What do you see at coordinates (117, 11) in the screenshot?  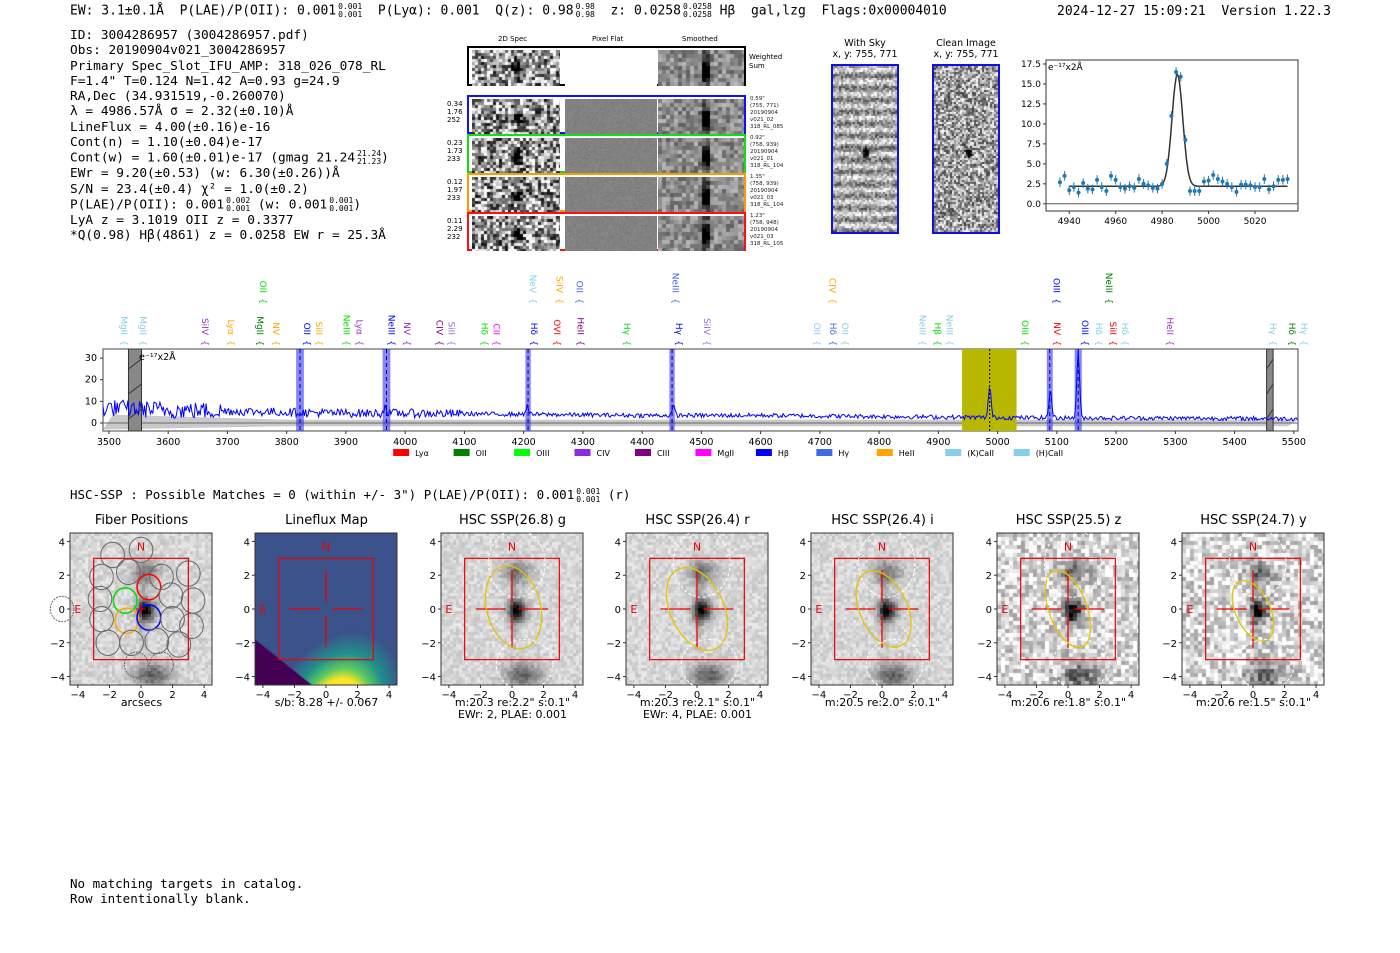 I see `ew-value: EW: 3.1±0.1Å` at bounding box center [117, 11].